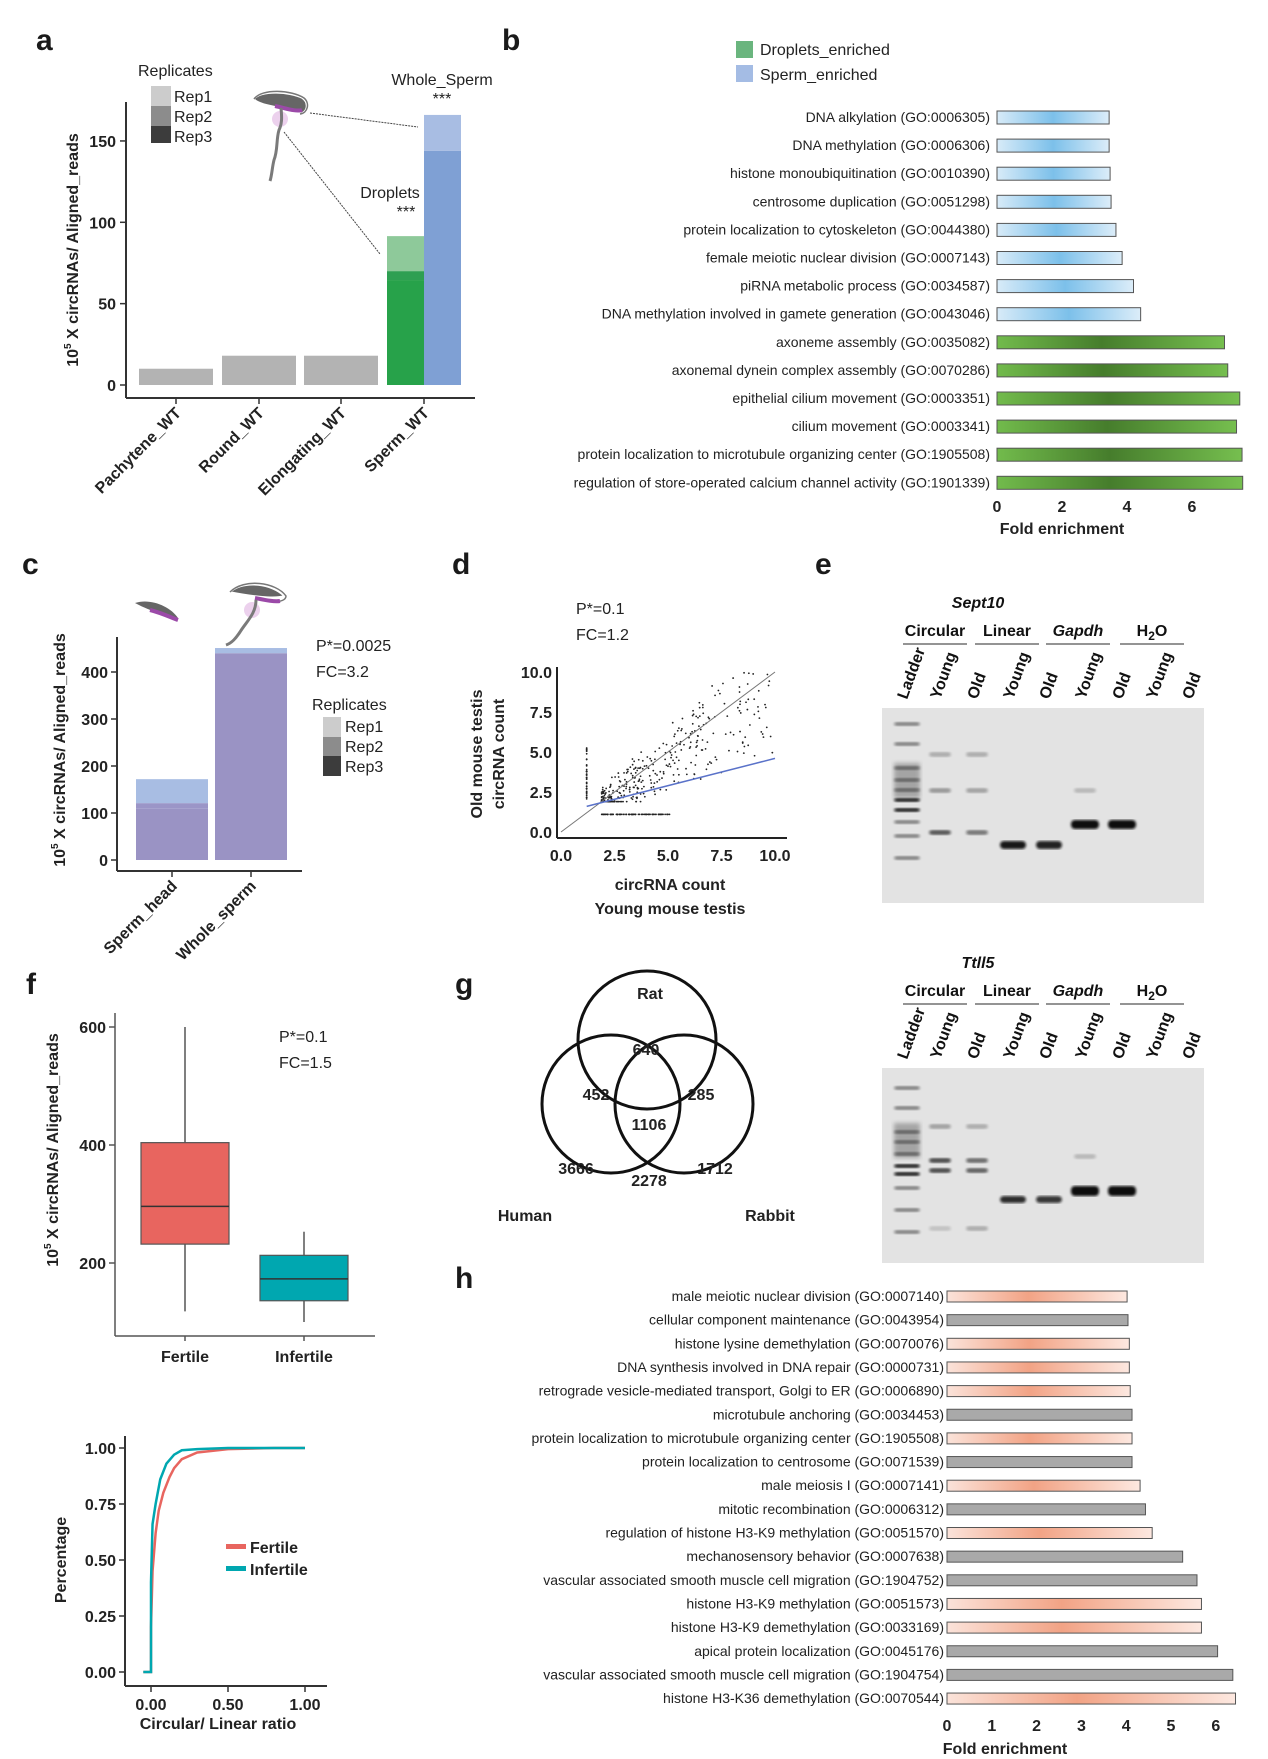  I want to click on venn-rat-only: 640, so click(646, 1050).